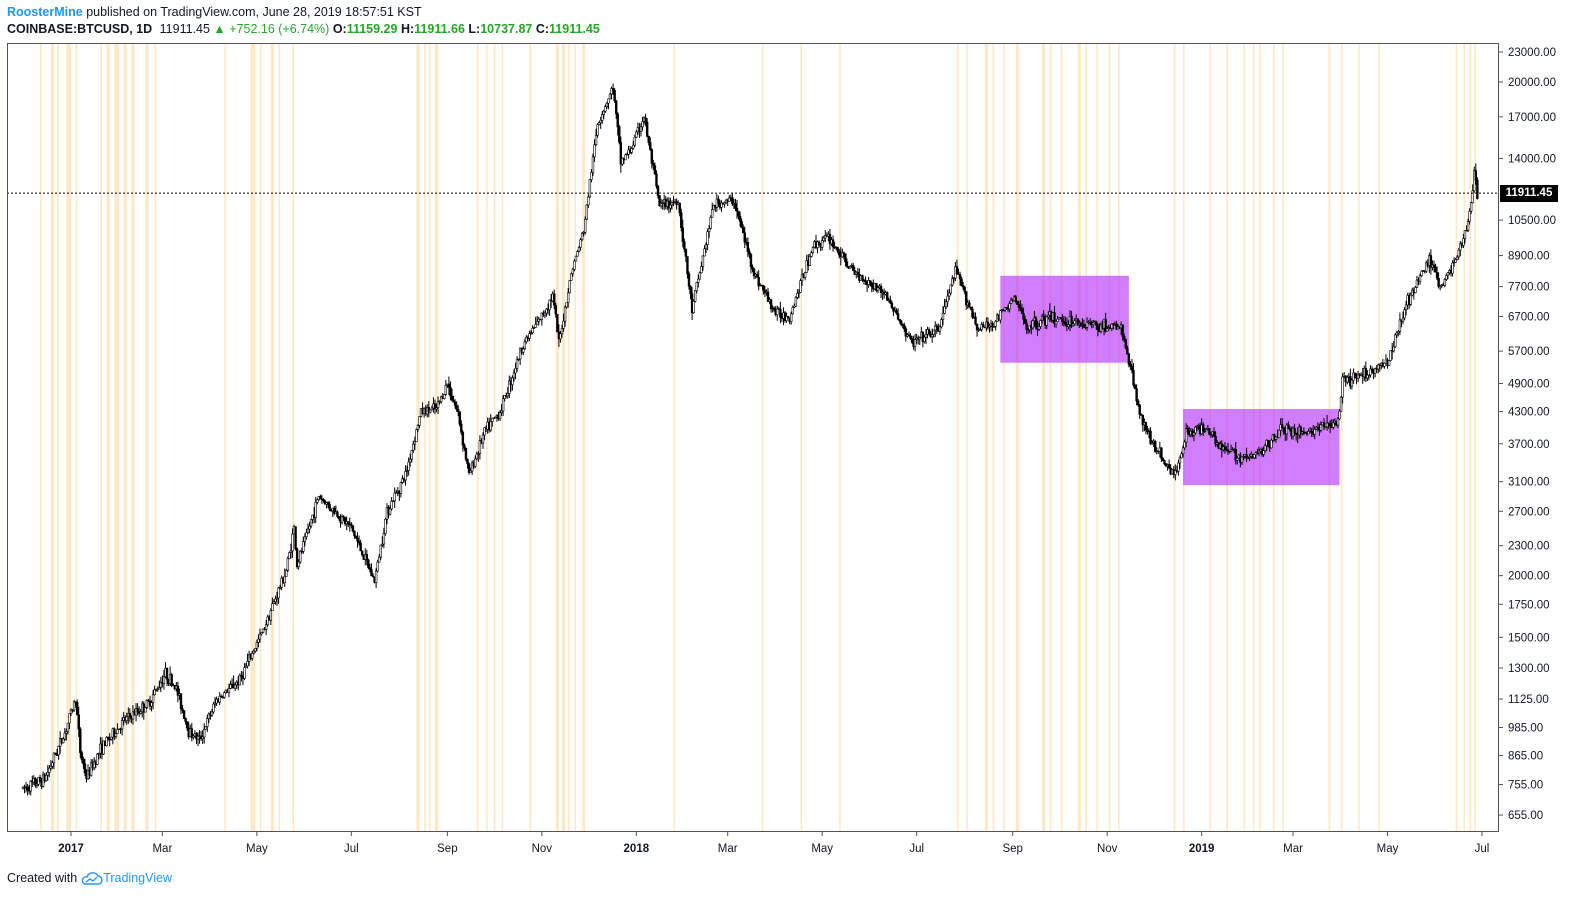  I want to click on y-tick-label: 17000.00, so click(1532, 118).